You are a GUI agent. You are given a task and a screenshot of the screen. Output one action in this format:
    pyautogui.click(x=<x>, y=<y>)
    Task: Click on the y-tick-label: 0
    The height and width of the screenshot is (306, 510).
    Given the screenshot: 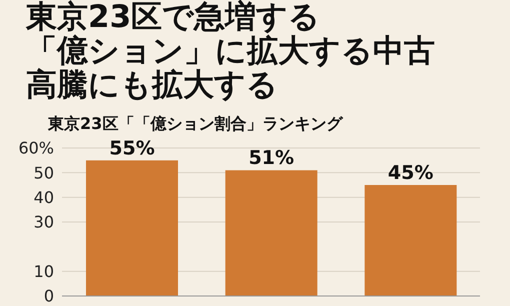 What is the action you would take?
    pyautogui.click(x=49, y=296)
    